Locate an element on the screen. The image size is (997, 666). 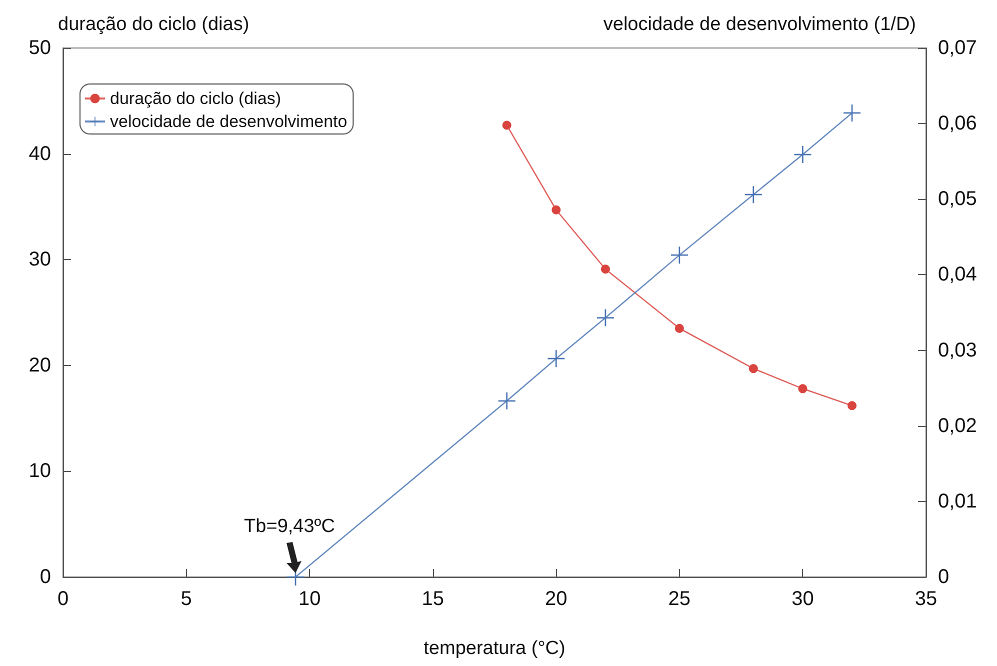
y-tick-label: 10 is located at coordinates (39, 471).